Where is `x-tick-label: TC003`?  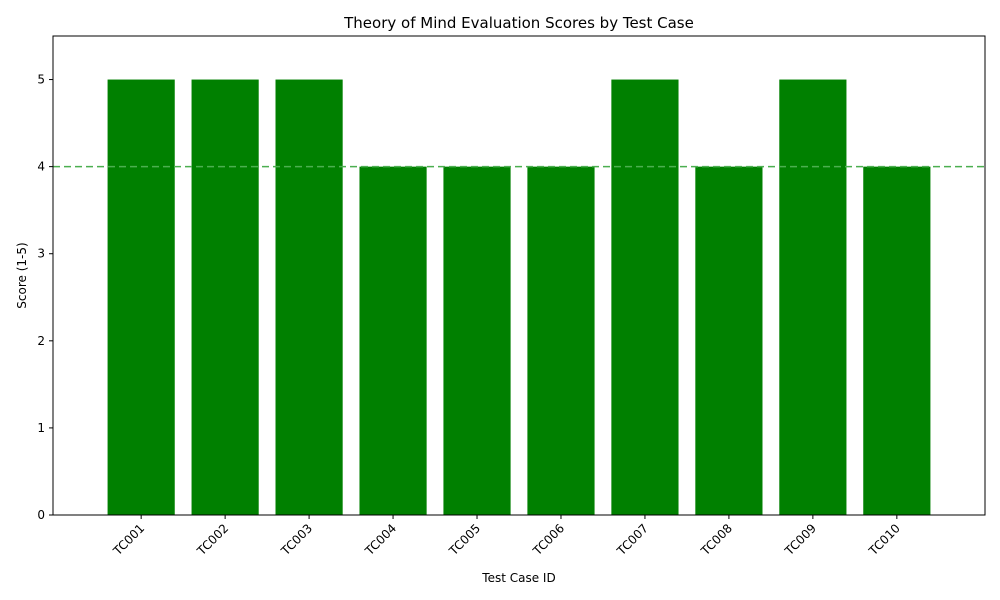
x-tick-label: TC003 is located at coordinates (296, 539).